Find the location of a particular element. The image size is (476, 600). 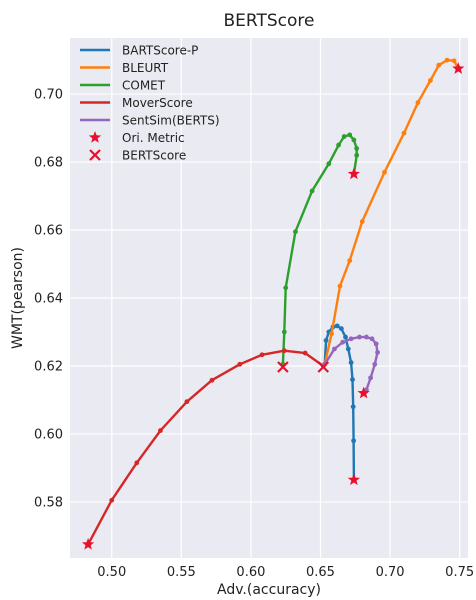

x-tick-label: 0.60 is located at coordinates (250, 572).